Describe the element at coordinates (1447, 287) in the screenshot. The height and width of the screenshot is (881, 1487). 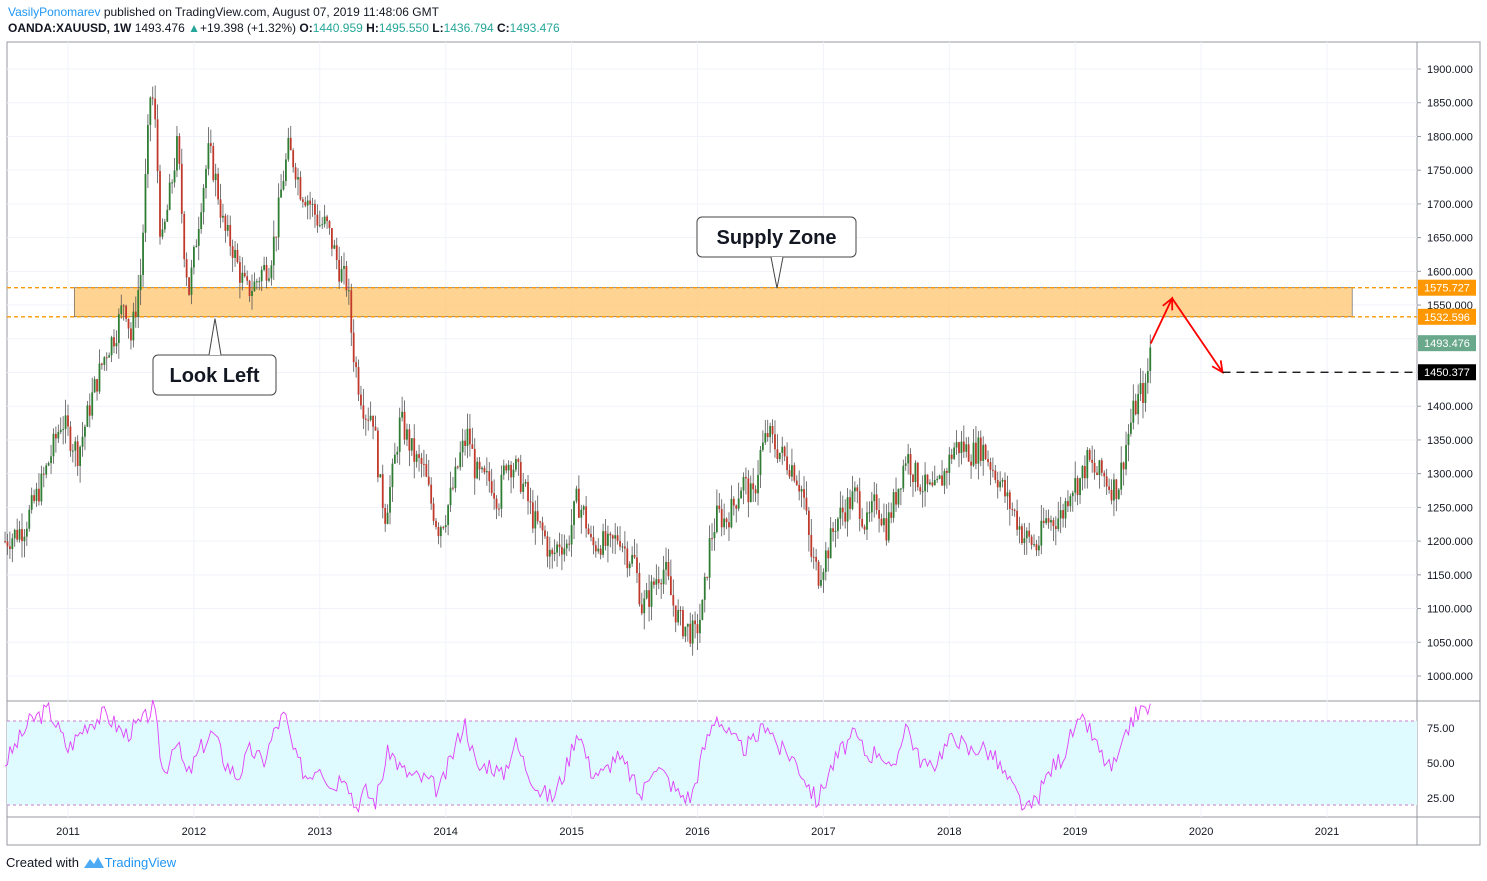
I see `zone-top-price-label-bg` at that location.